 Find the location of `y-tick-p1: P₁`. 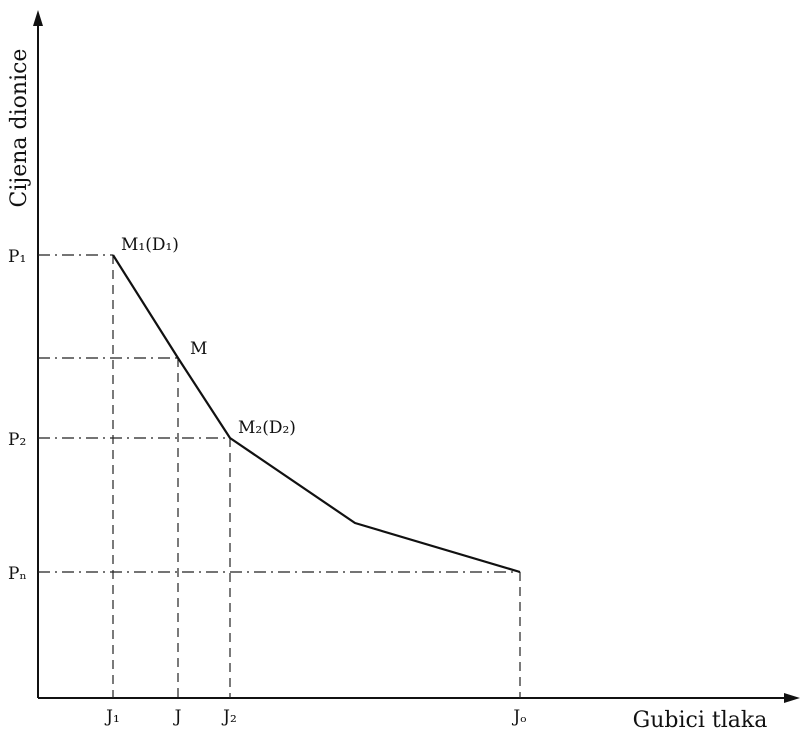

y-tick-p1: P₁ is located at coordinates (17, 257).